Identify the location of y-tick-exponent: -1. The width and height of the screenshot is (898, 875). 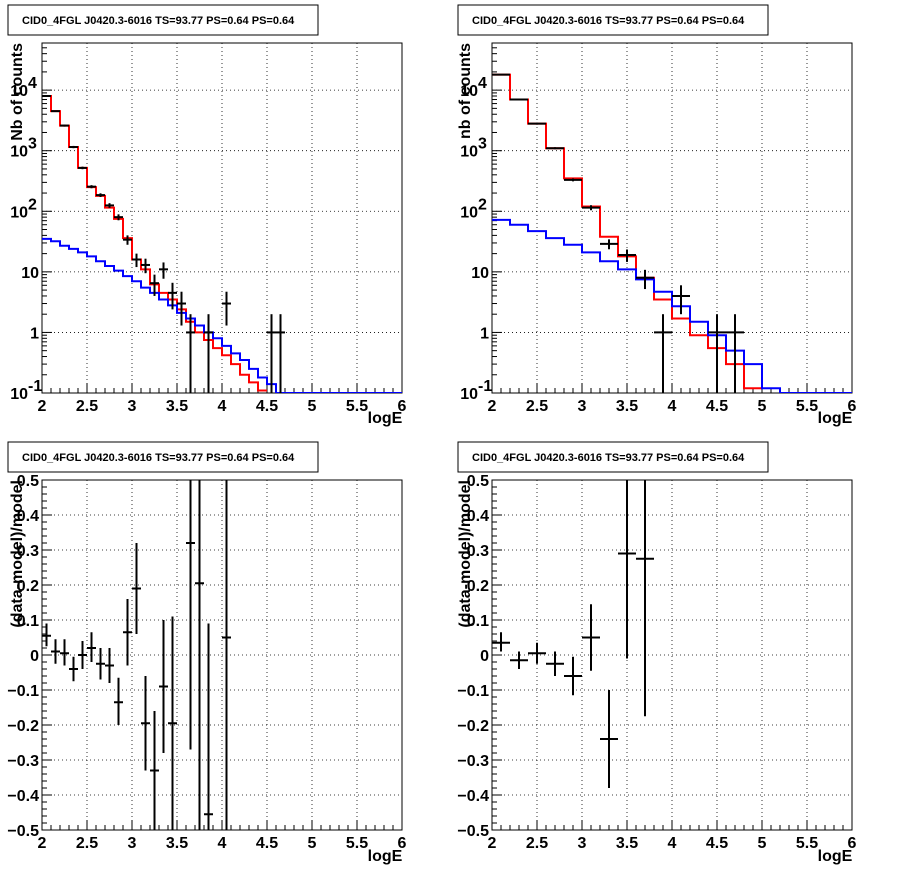
(35, 386).